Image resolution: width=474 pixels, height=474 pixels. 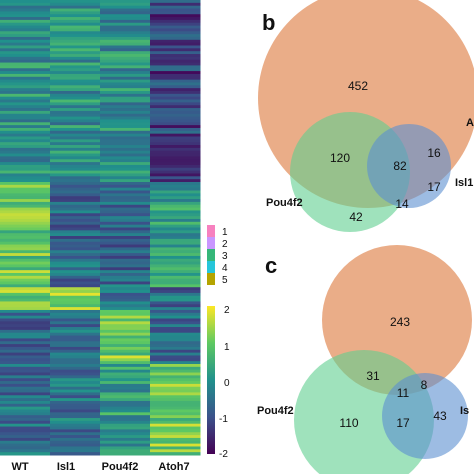 What do you see at coordinates (225, 280) in the screenshot?
I see `cluster-label: 5` at bounding box center [225, 280].